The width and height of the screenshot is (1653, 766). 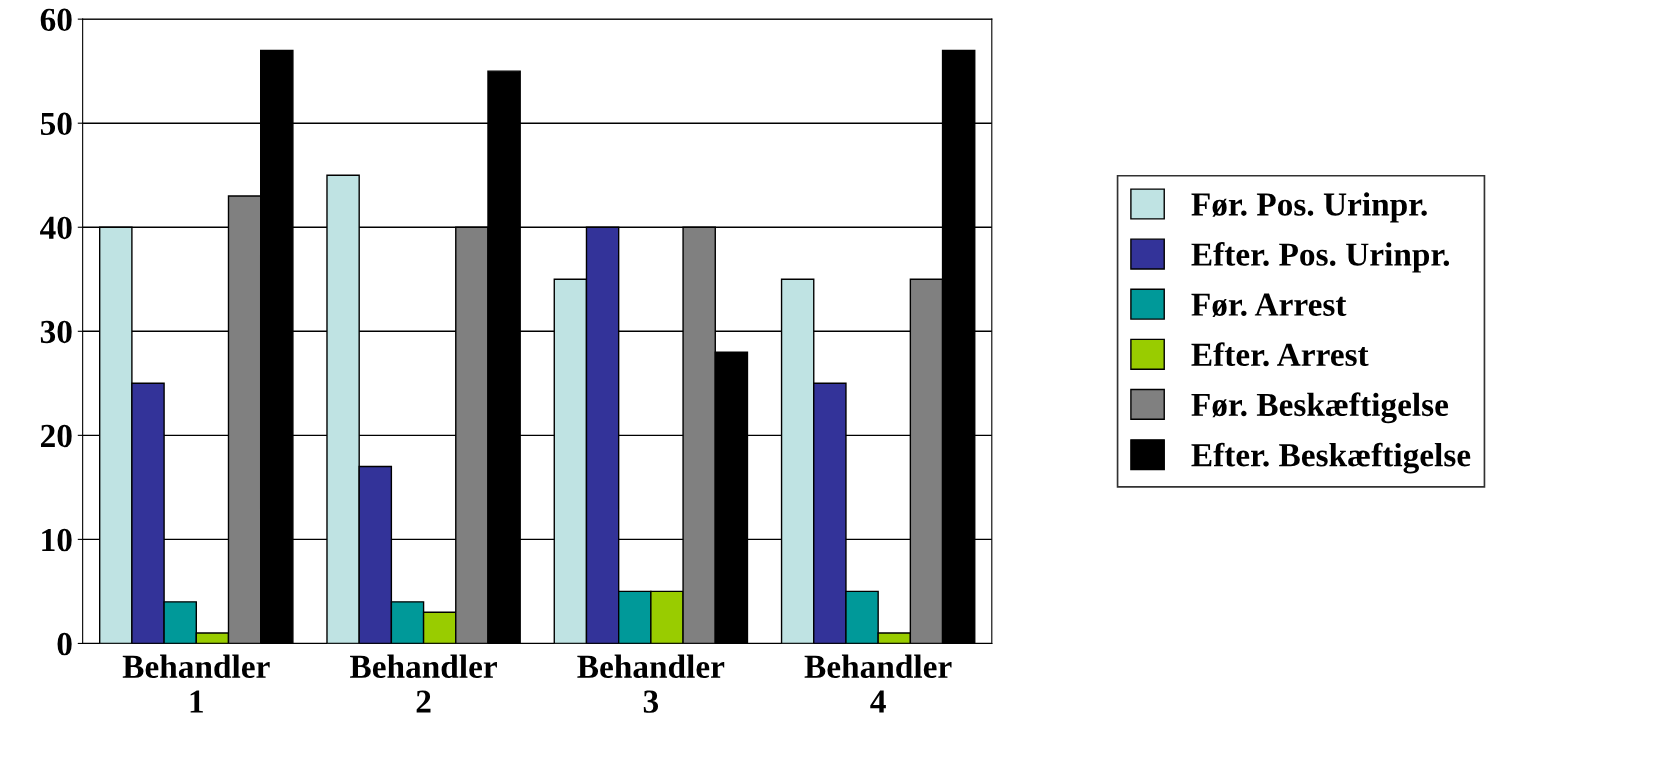 What do you see at coordinates (56, 20) in the screenshot?
I see `y-tick-label: 60` at bounding box center [56, 20].